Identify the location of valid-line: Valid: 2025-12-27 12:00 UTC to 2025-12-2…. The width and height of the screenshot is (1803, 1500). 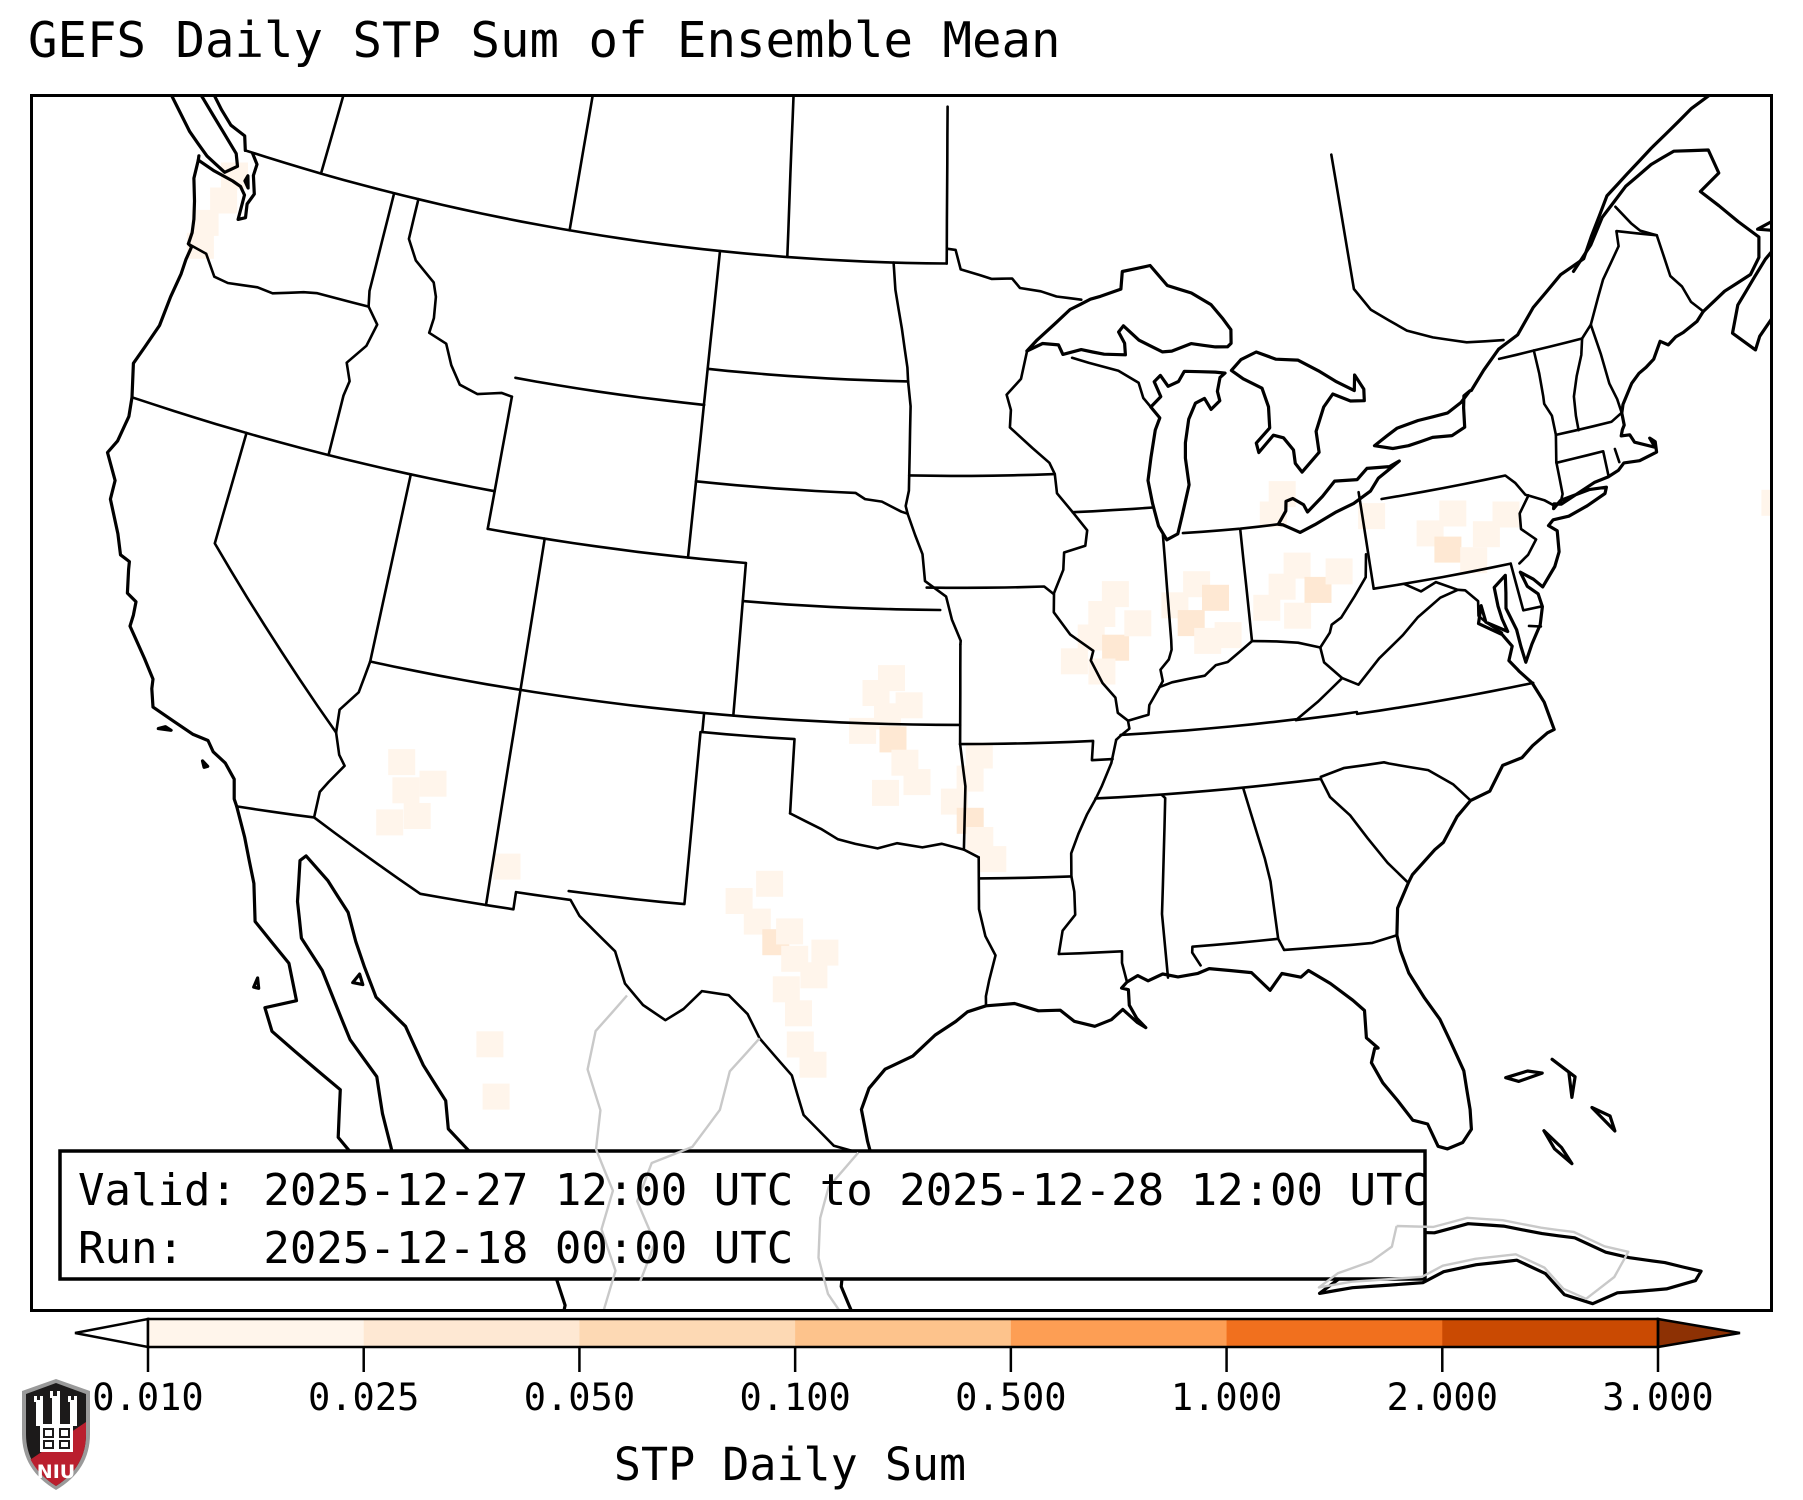
(754, 1190).